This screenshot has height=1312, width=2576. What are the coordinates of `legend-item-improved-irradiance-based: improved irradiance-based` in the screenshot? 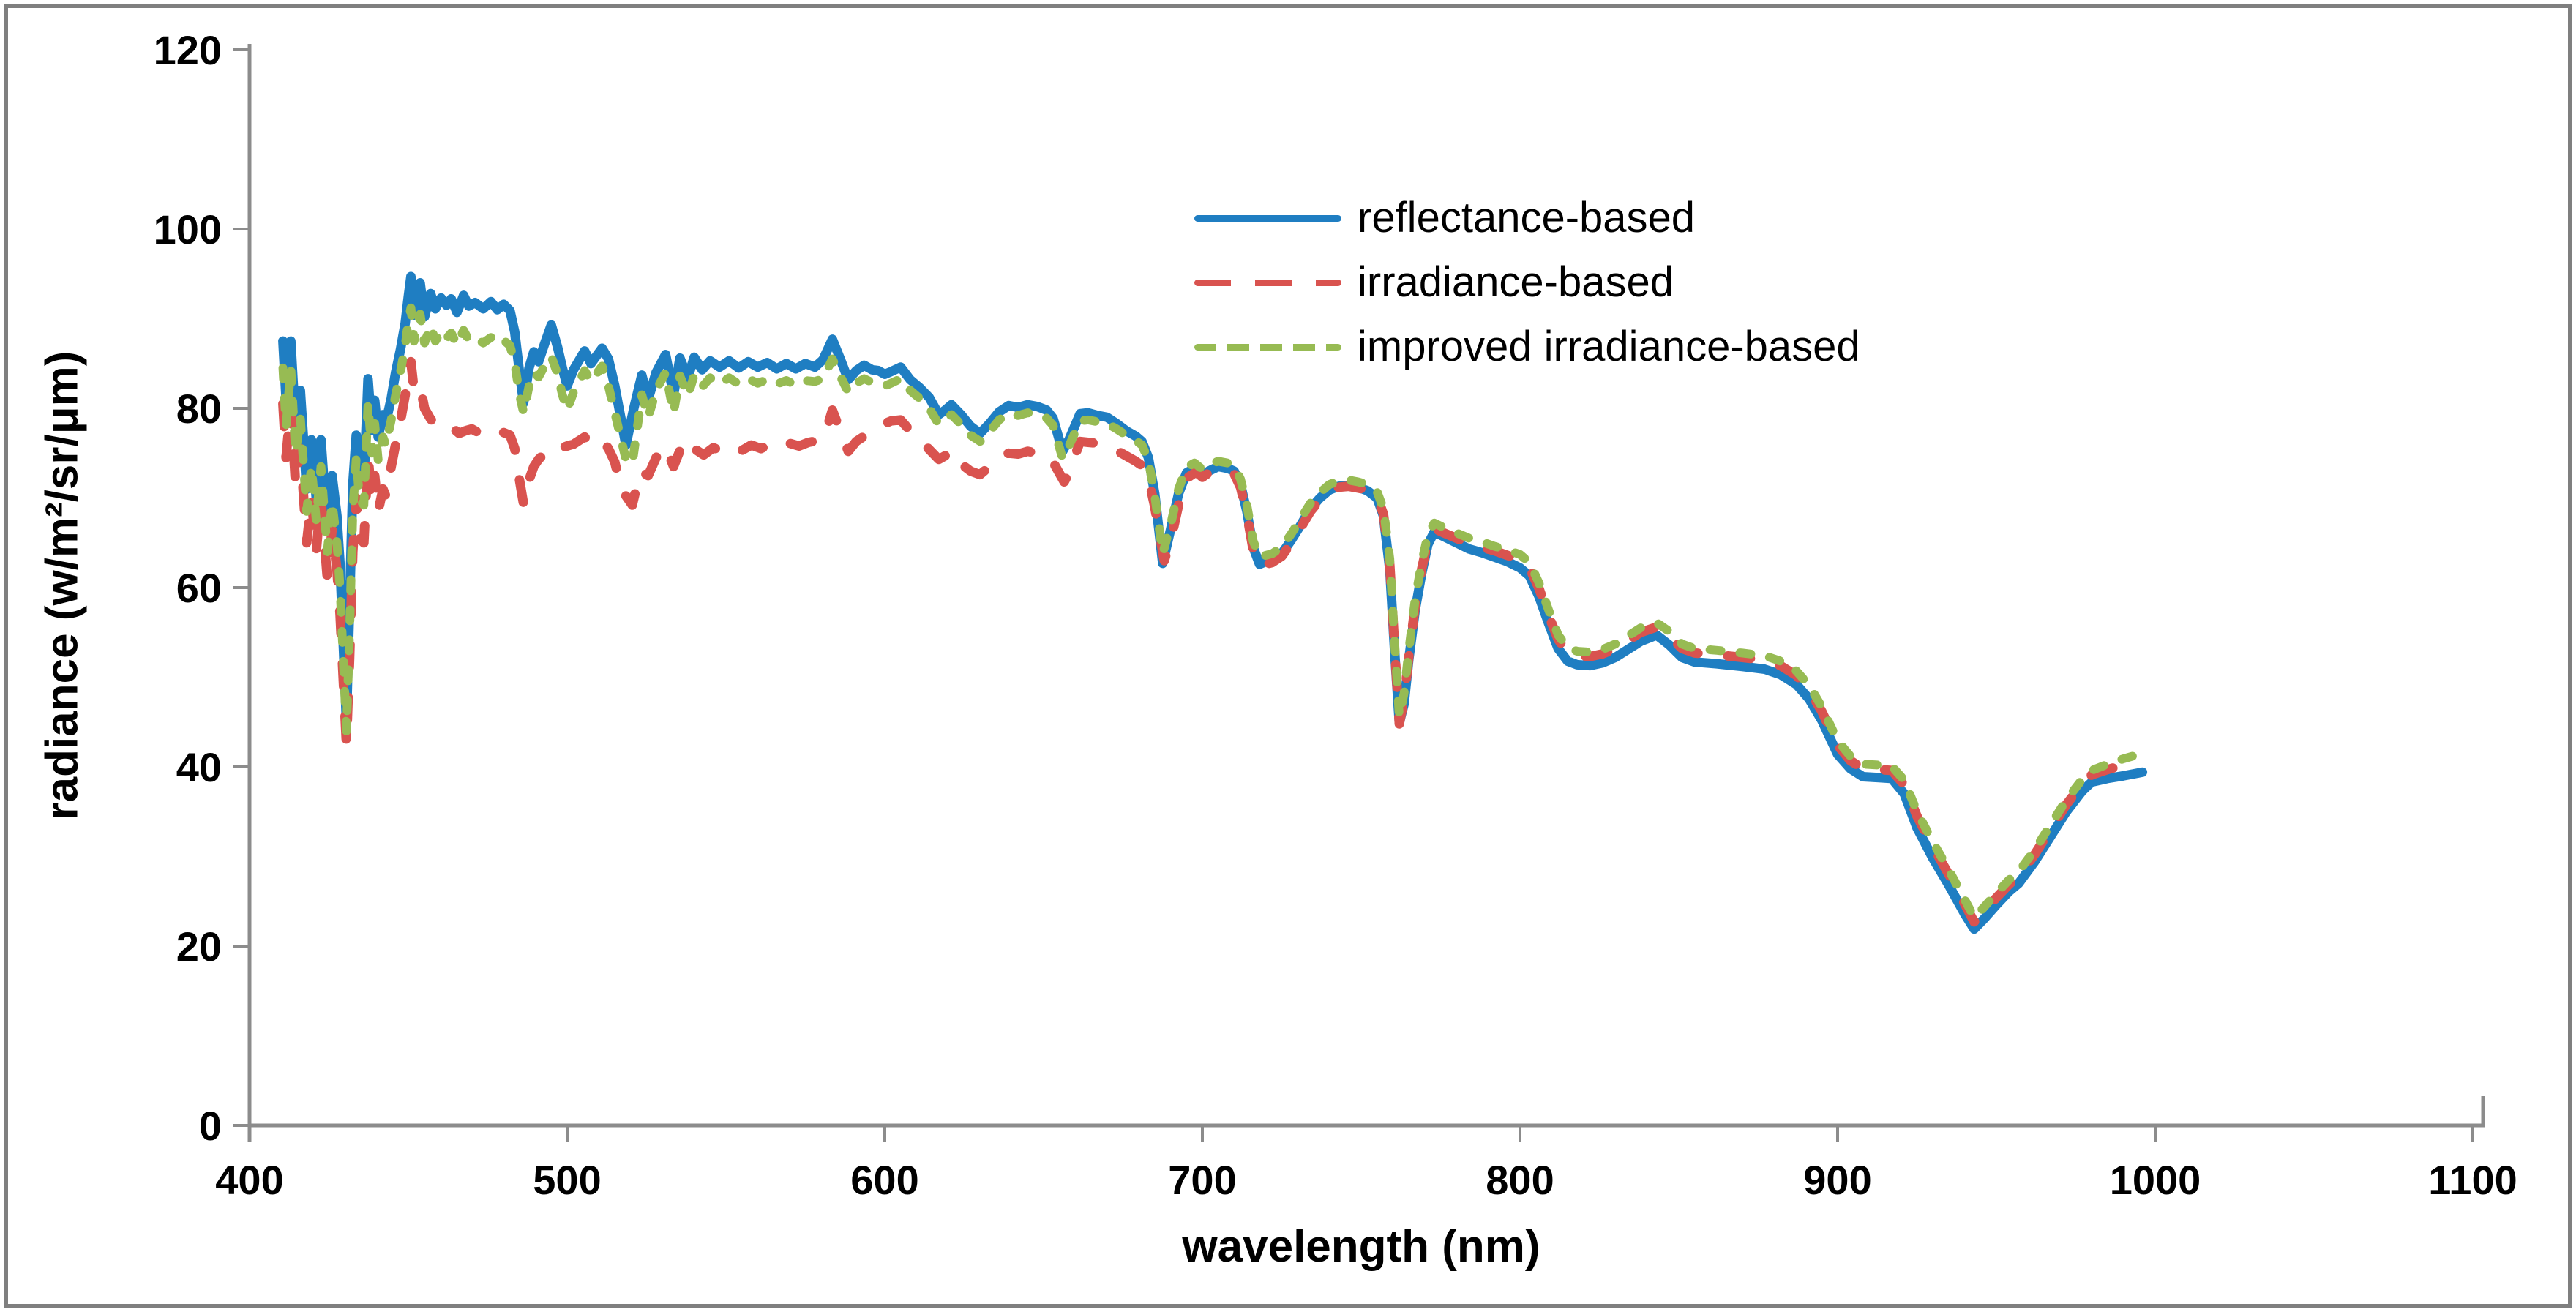 It's located at (1527, 347).